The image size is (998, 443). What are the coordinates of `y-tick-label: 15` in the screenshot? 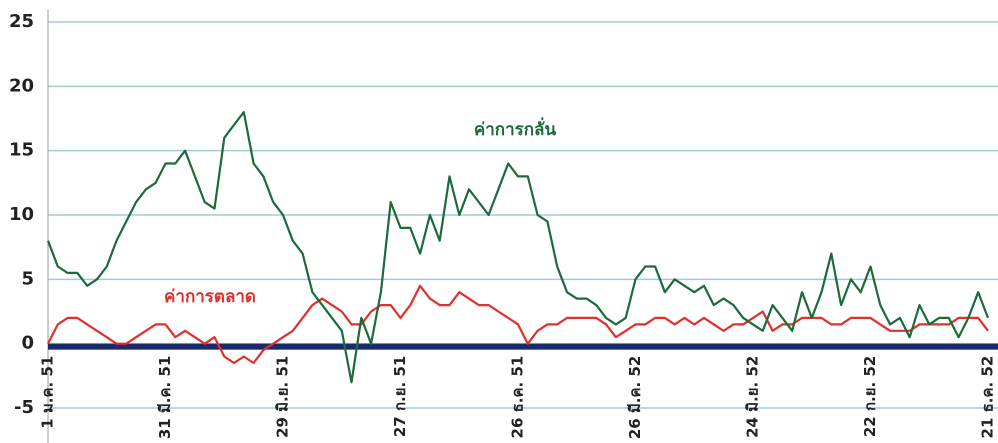 It's located at (21, 150).